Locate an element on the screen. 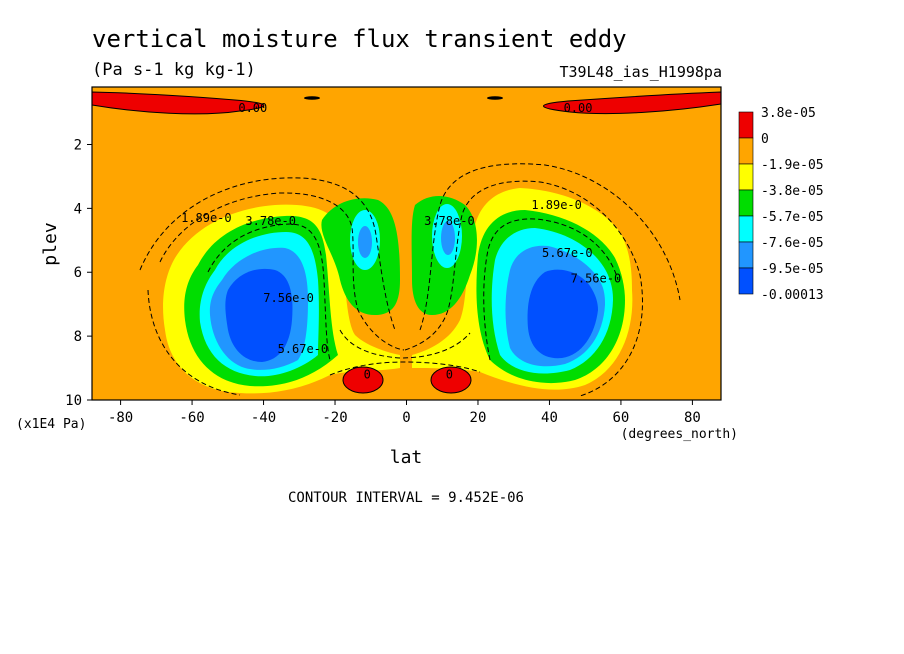 This screenshot has width=904, height=654. colorbar-label: 0 is located at coordinates (765, 139).